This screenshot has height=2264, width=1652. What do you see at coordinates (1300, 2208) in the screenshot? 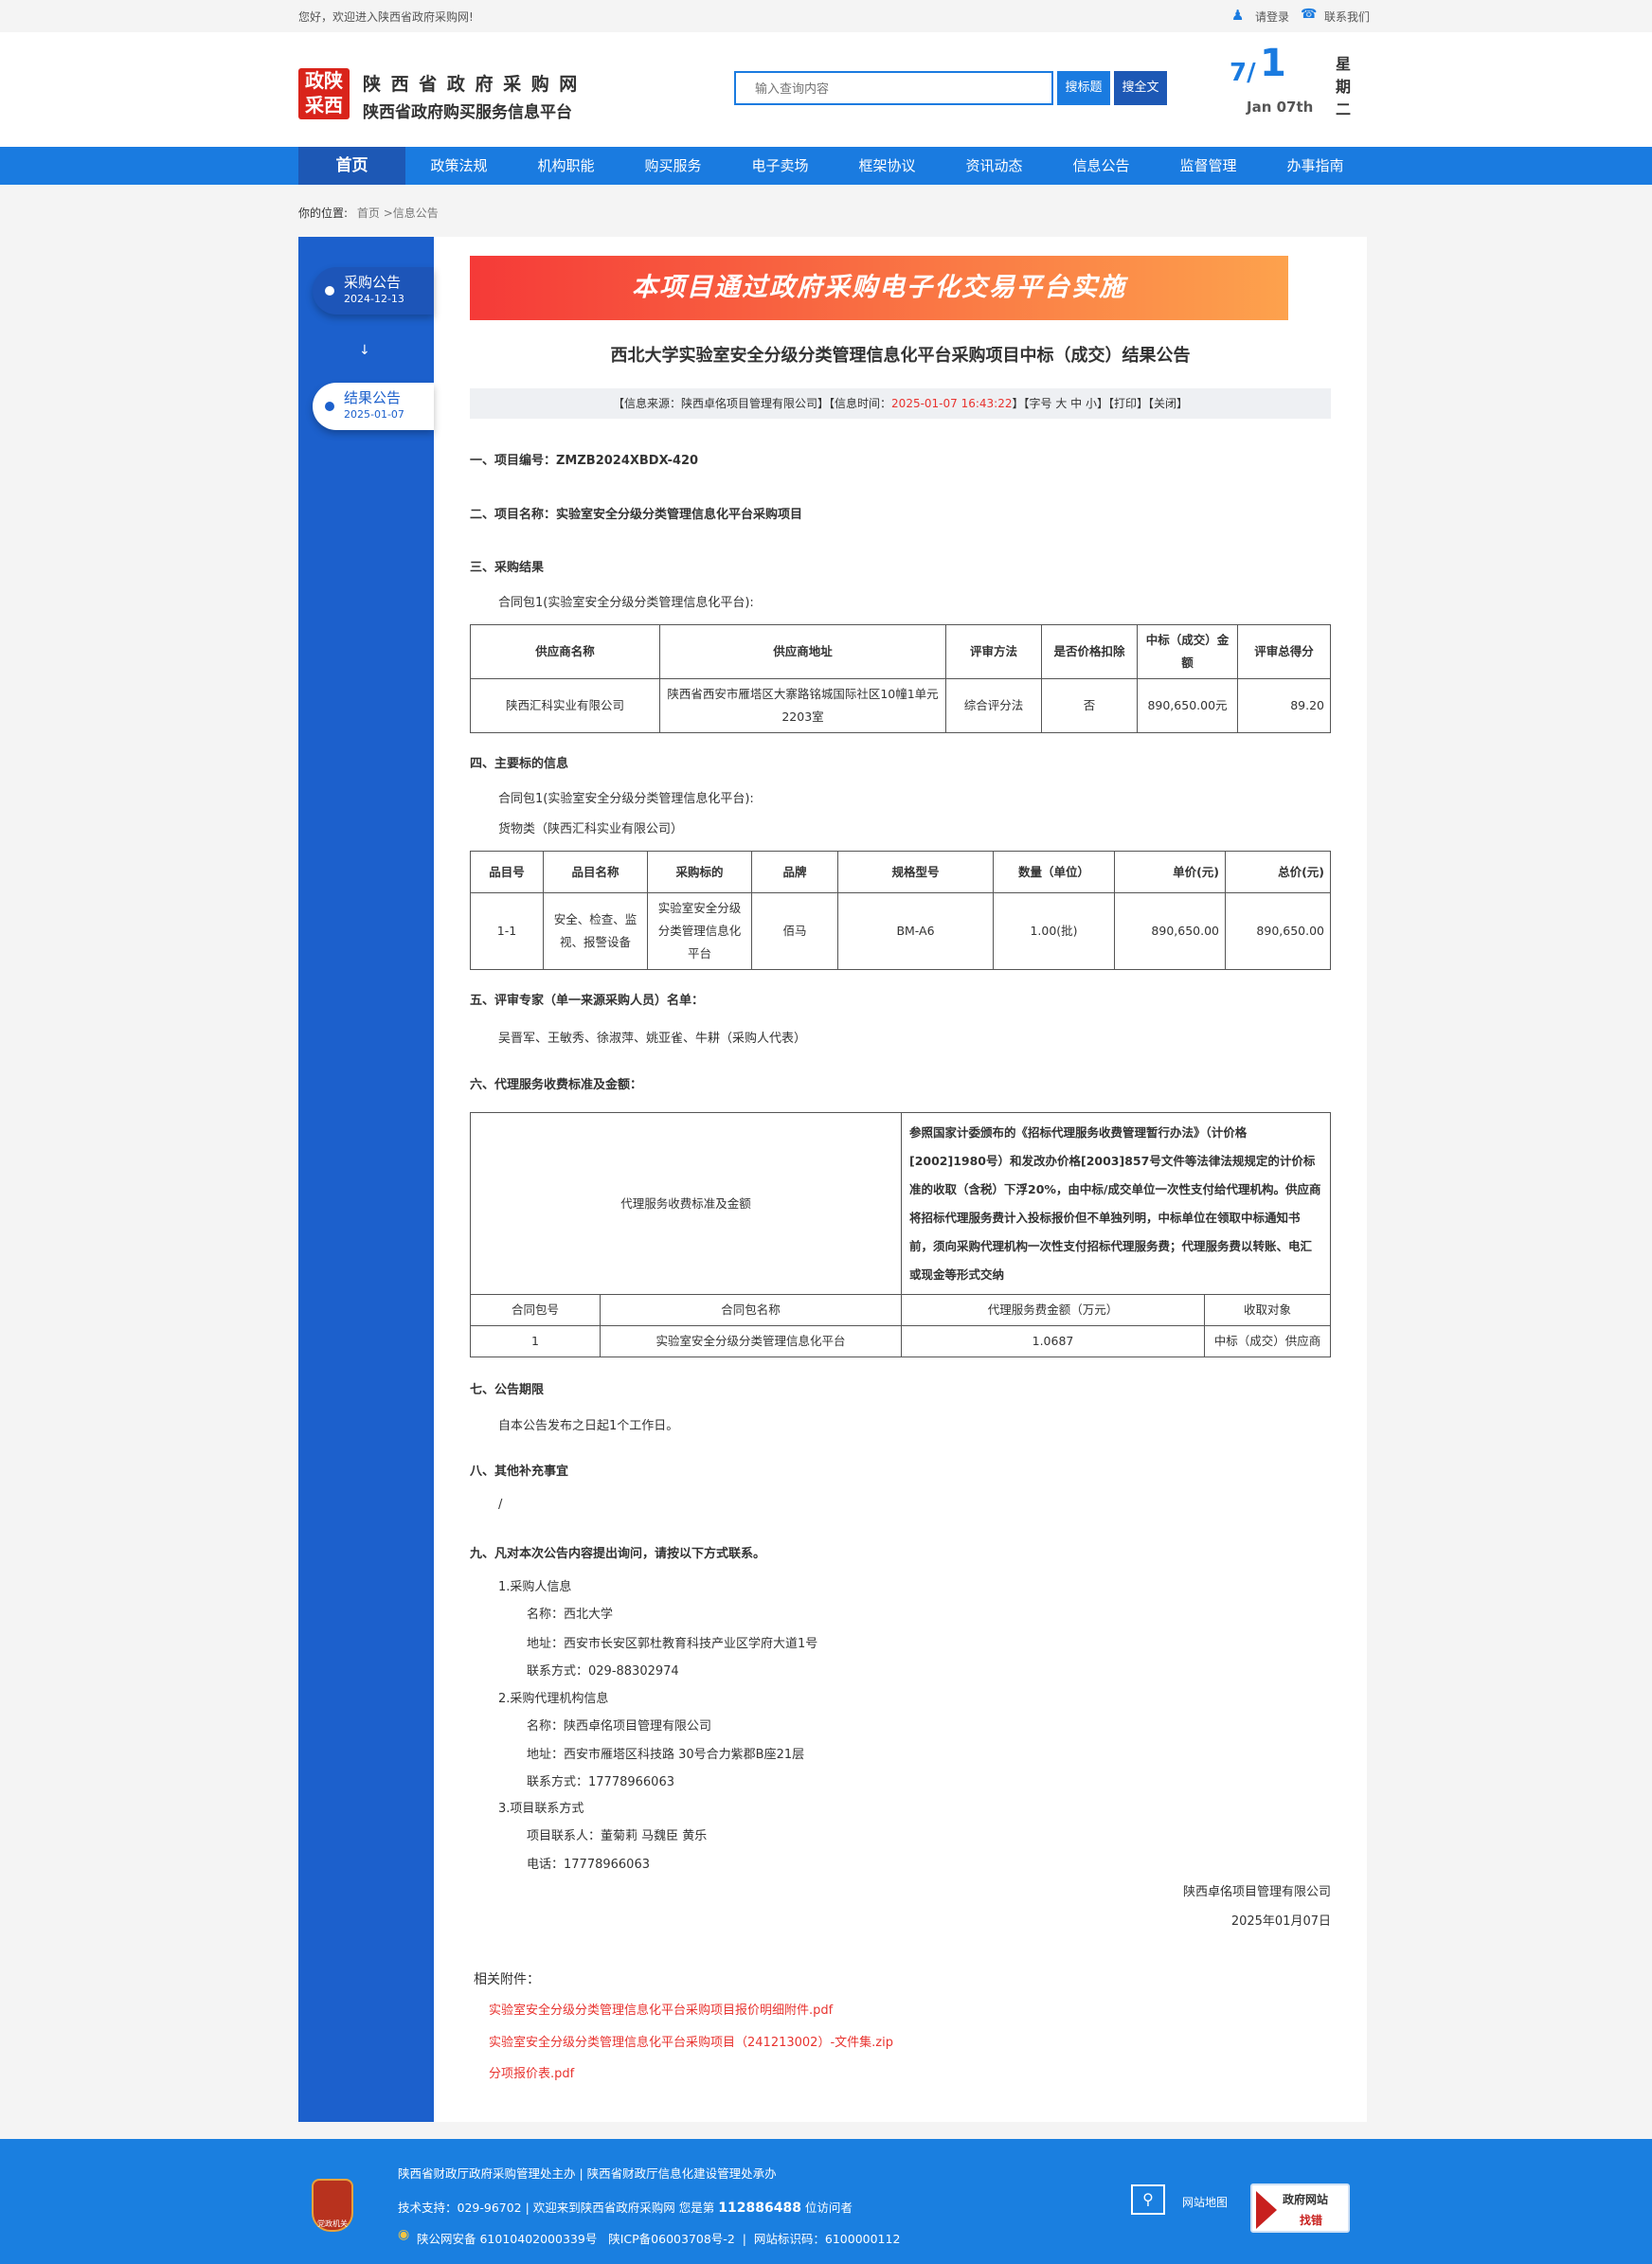
I see `gov-site-error-report: 政府网站 找错` at bounding box center [1300, 2208].